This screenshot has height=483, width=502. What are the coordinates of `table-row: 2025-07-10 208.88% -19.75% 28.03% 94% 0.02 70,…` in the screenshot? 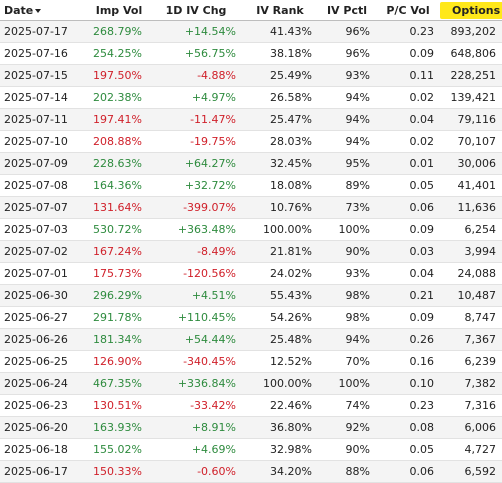 It's located at (251, 141).